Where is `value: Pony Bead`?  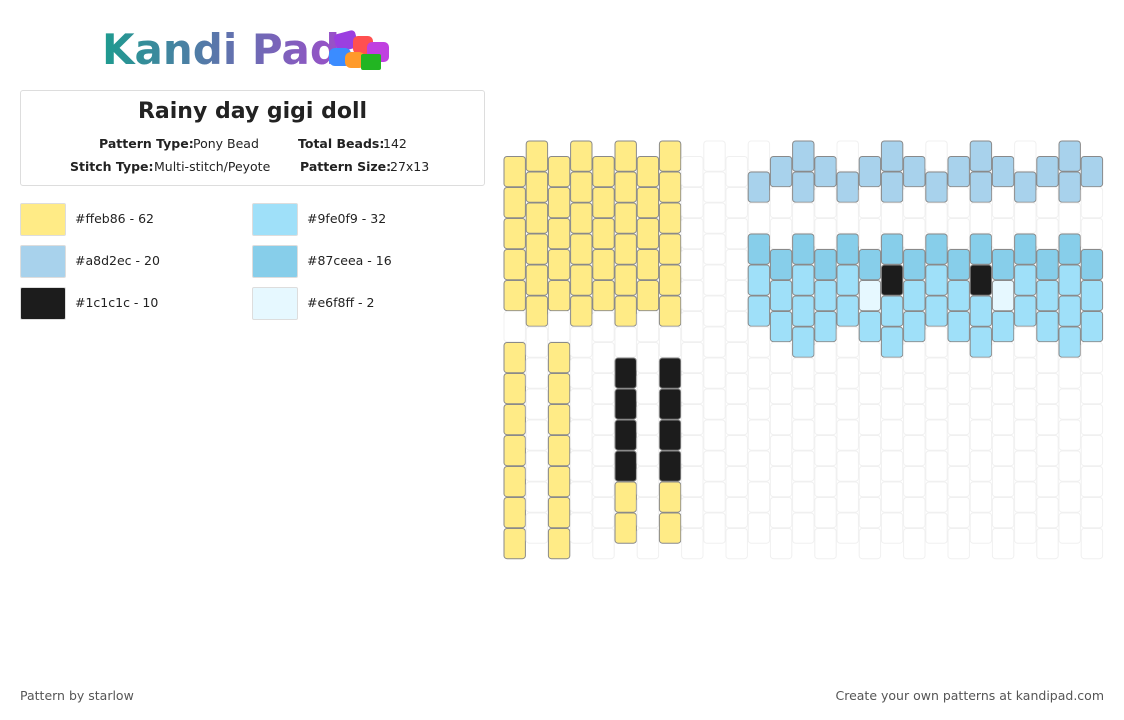 value: Pony Bead is located at coordinates (226, 143).